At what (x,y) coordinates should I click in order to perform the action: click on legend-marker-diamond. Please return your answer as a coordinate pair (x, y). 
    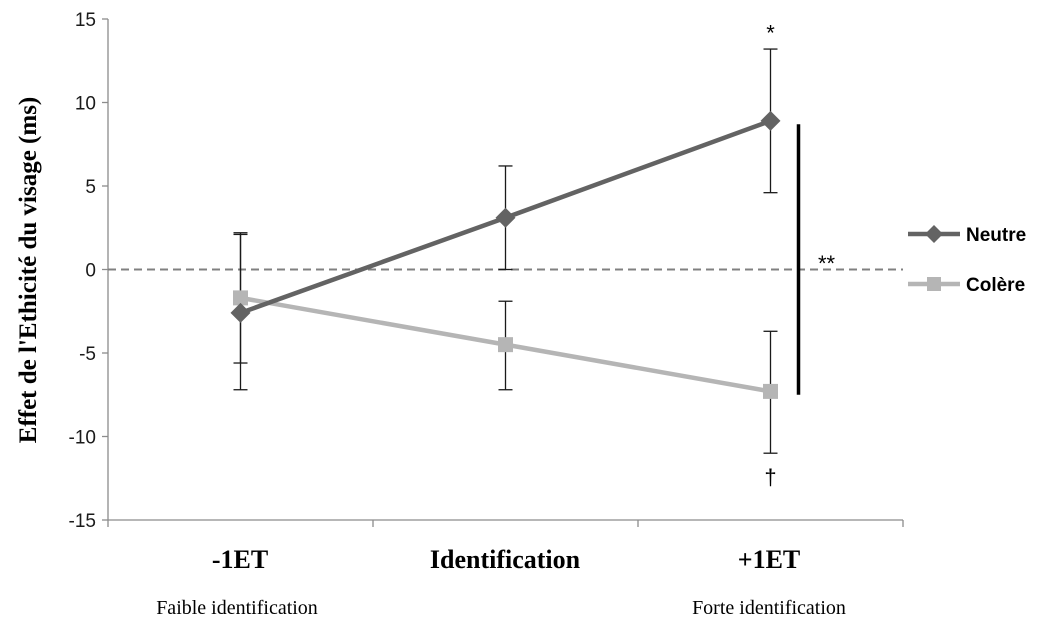
    Looking at the image, I should click on (934, 234).